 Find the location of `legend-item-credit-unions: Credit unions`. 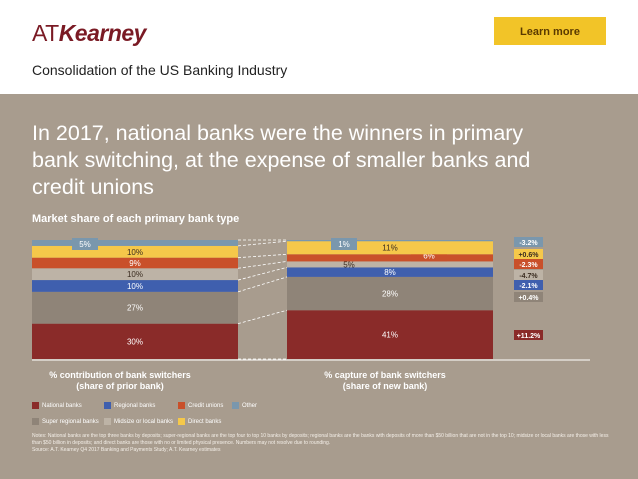

legend-item-credit-unions: Credit unions is located at coordinates (200, 405).